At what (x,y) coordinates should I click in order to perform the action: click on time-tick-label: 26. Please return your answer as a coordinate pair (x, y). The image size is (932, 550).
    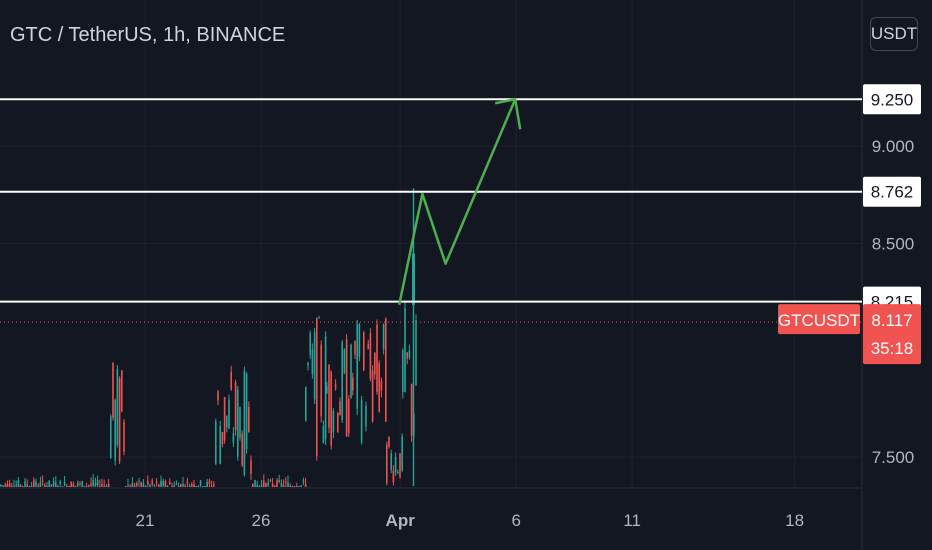
    Looking at the image, I should click on (261, 520).